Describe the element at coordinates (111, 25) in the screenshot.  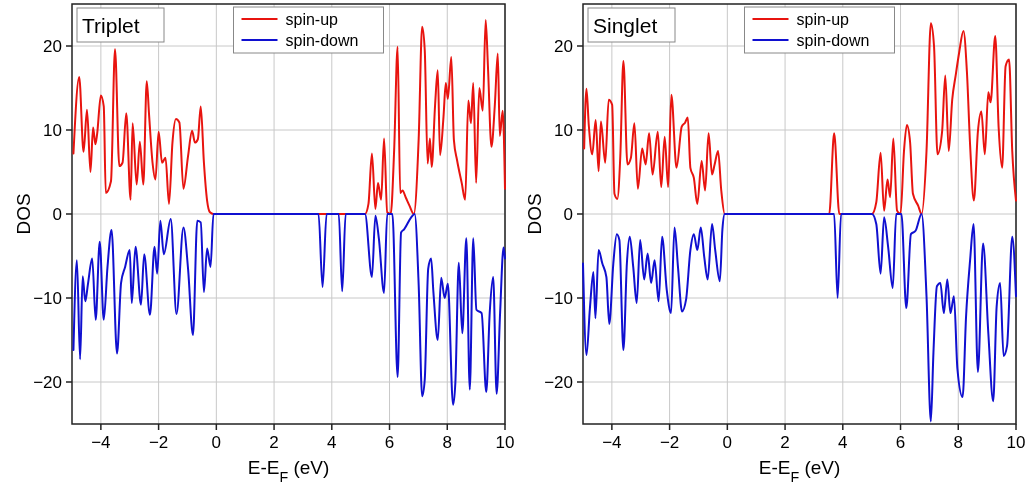
I see `text: Triplet` at that location.